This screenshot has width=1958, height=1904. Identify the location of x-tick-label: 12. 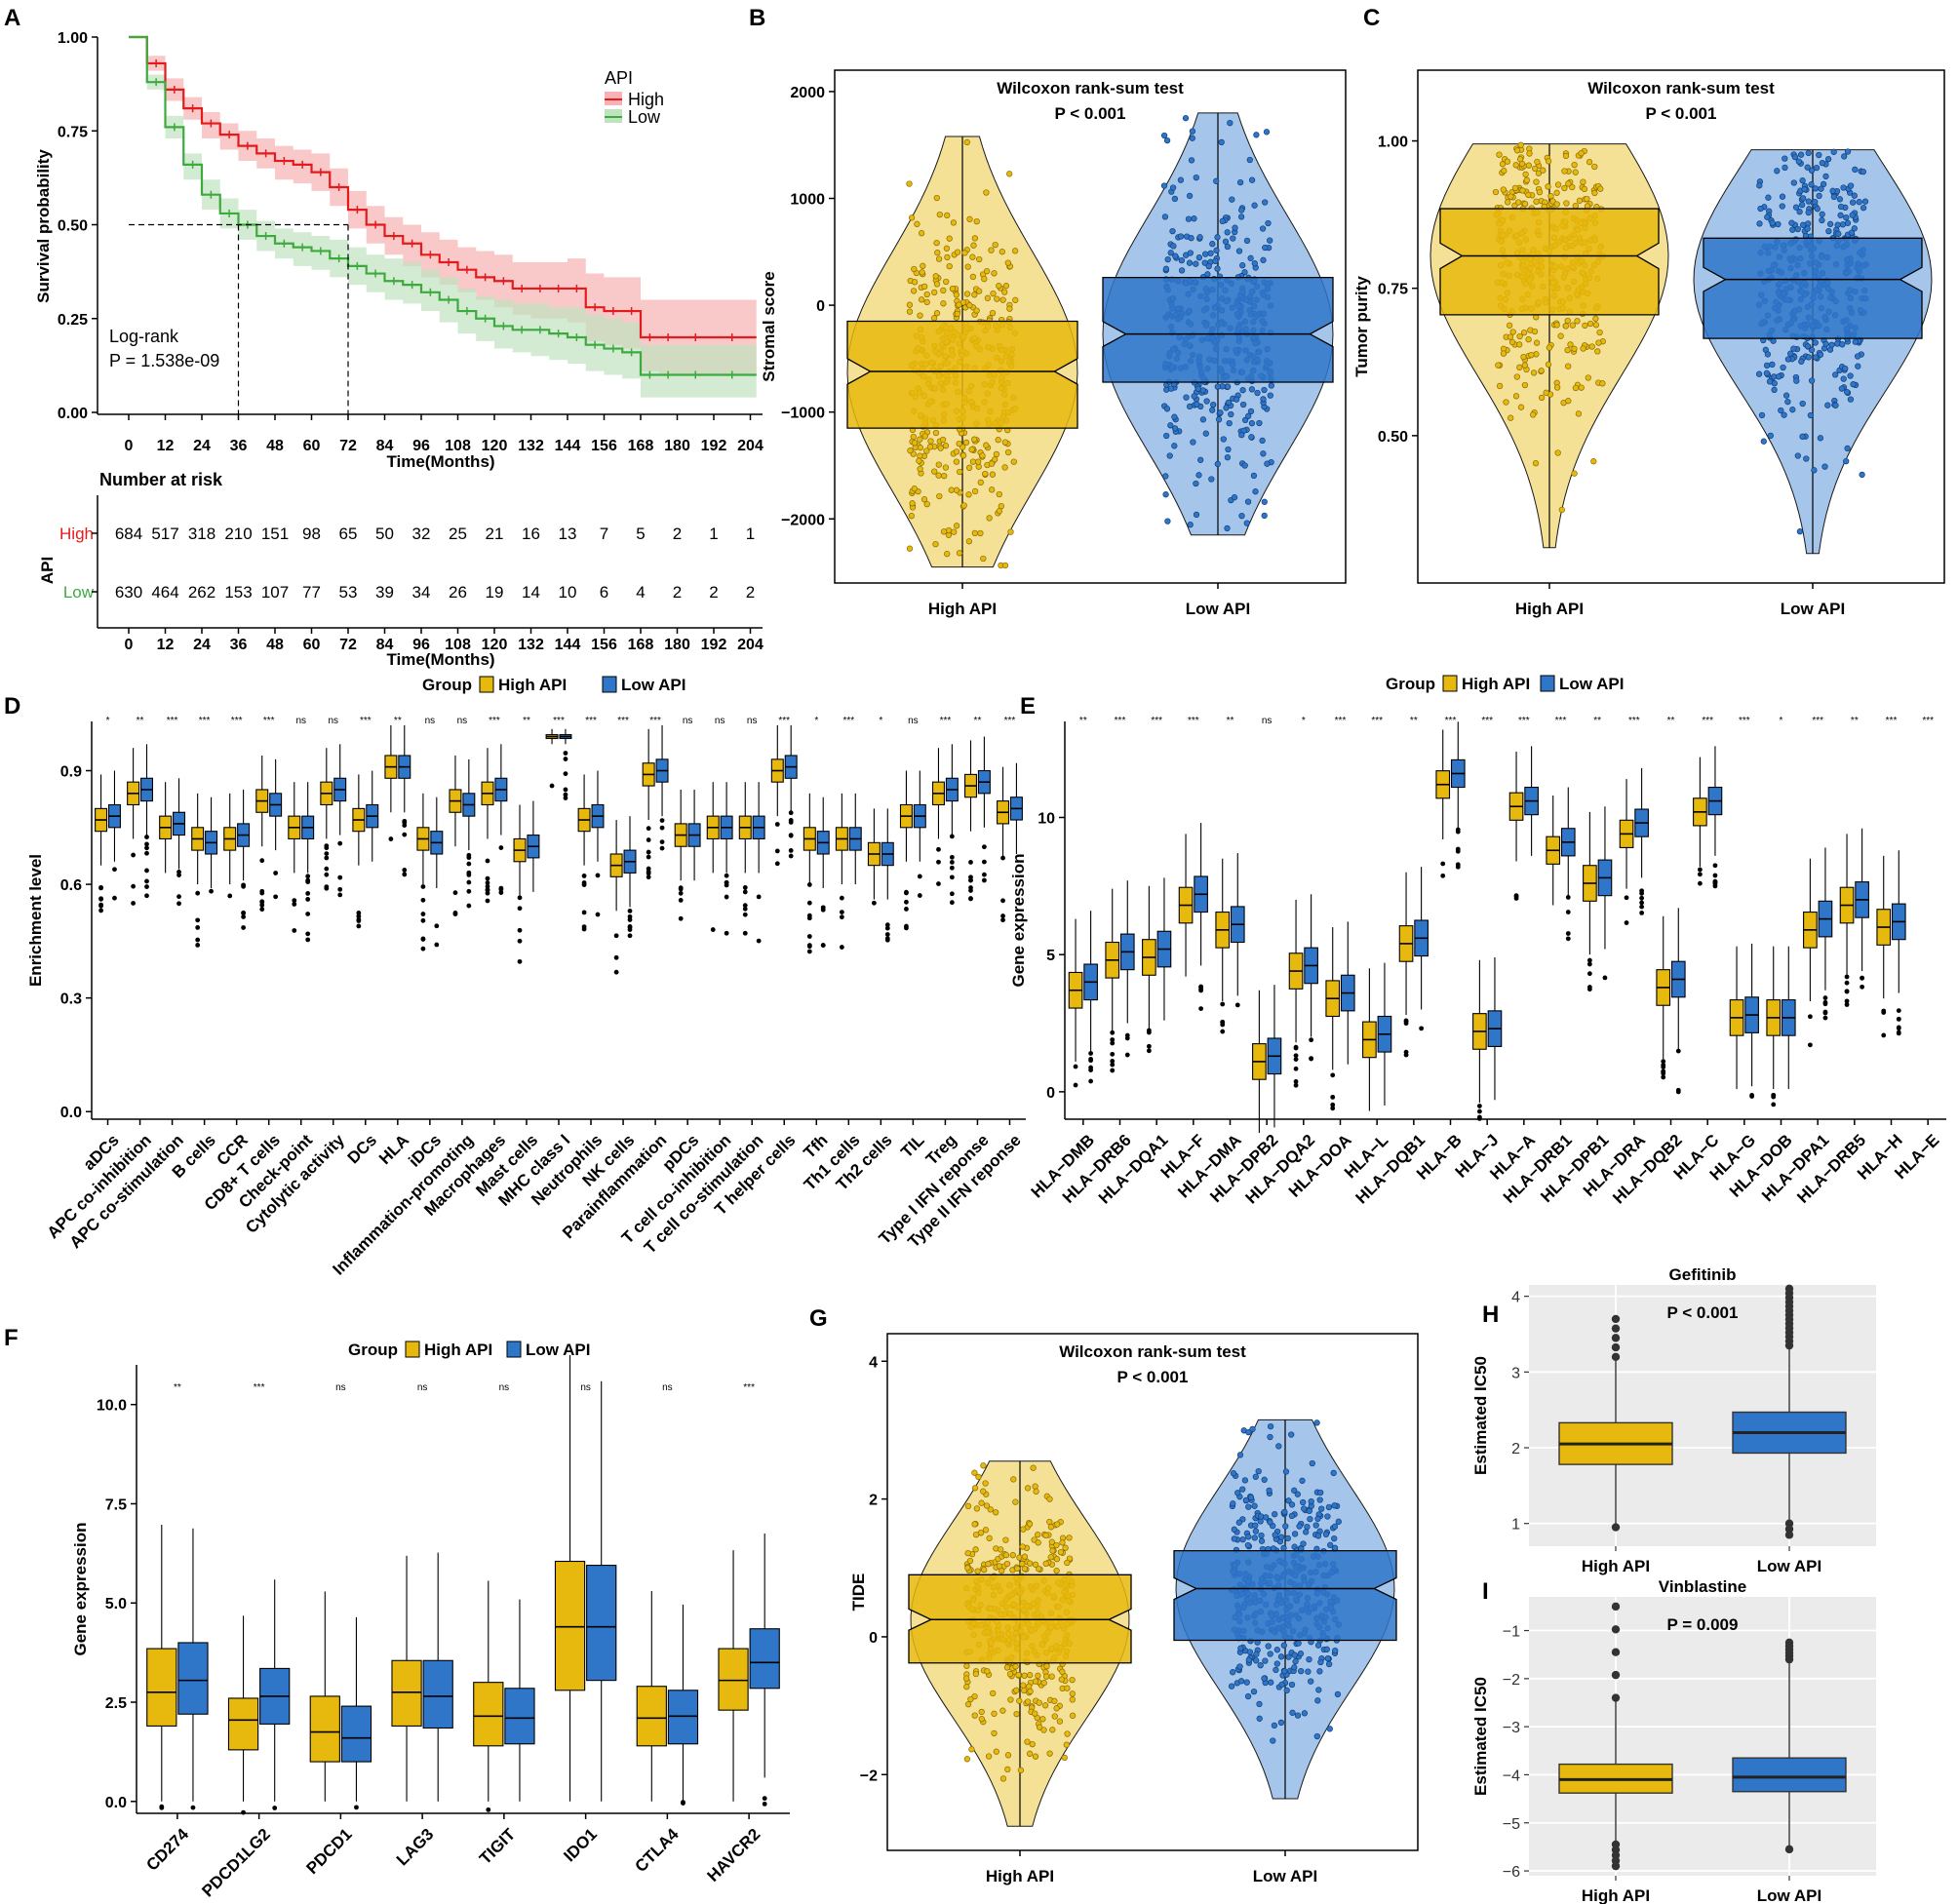
(166, 446).